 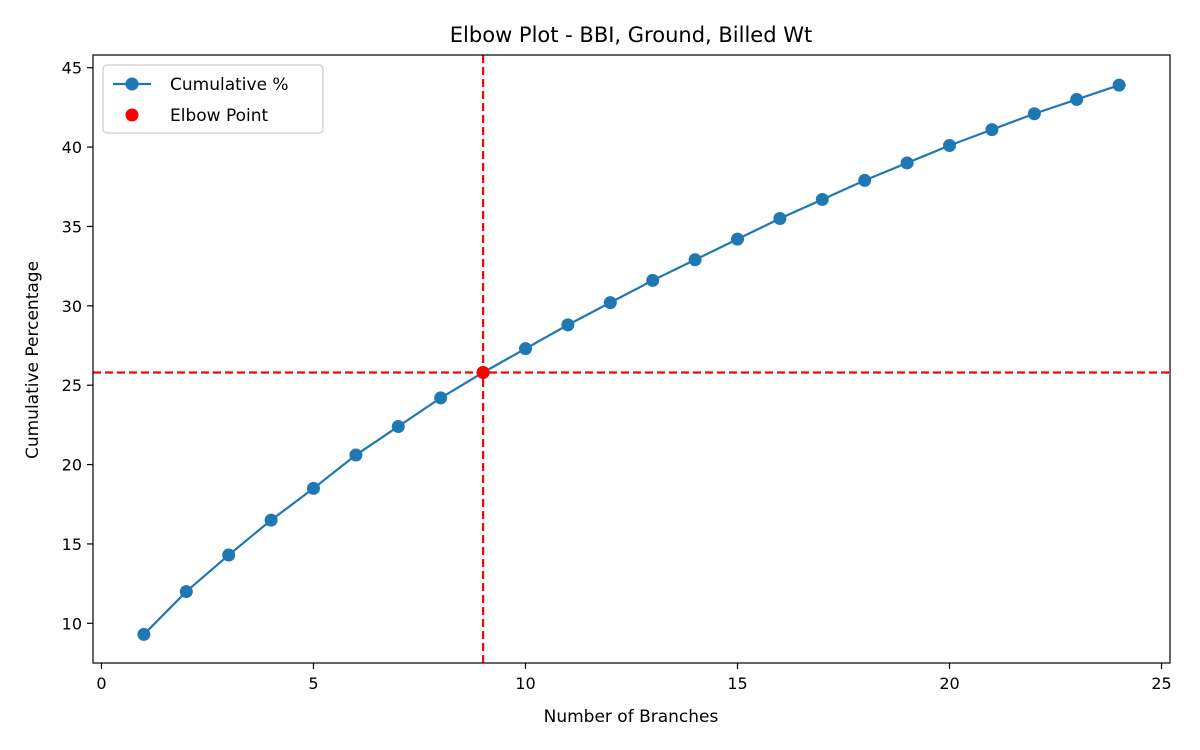 I want to click on y-tick-label: 20, so click(x=72, y=465).